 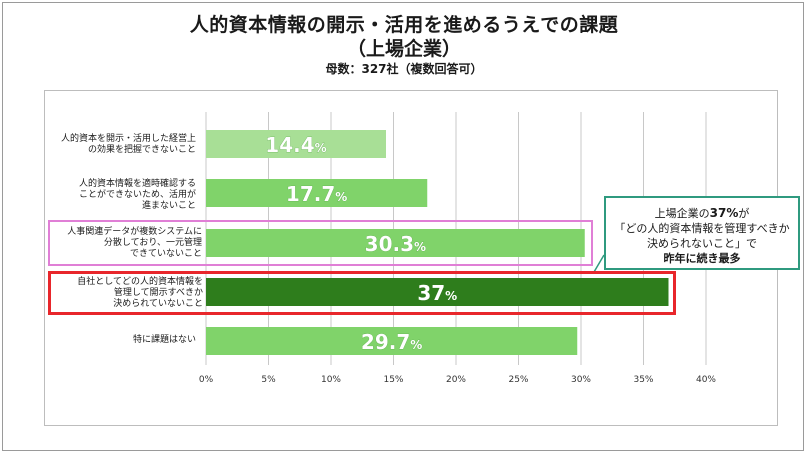 What do you see at coordinates (456, 380) in the screenshot?
I see `x-tick-label-20: 20%` at bounding box center [456, 380].